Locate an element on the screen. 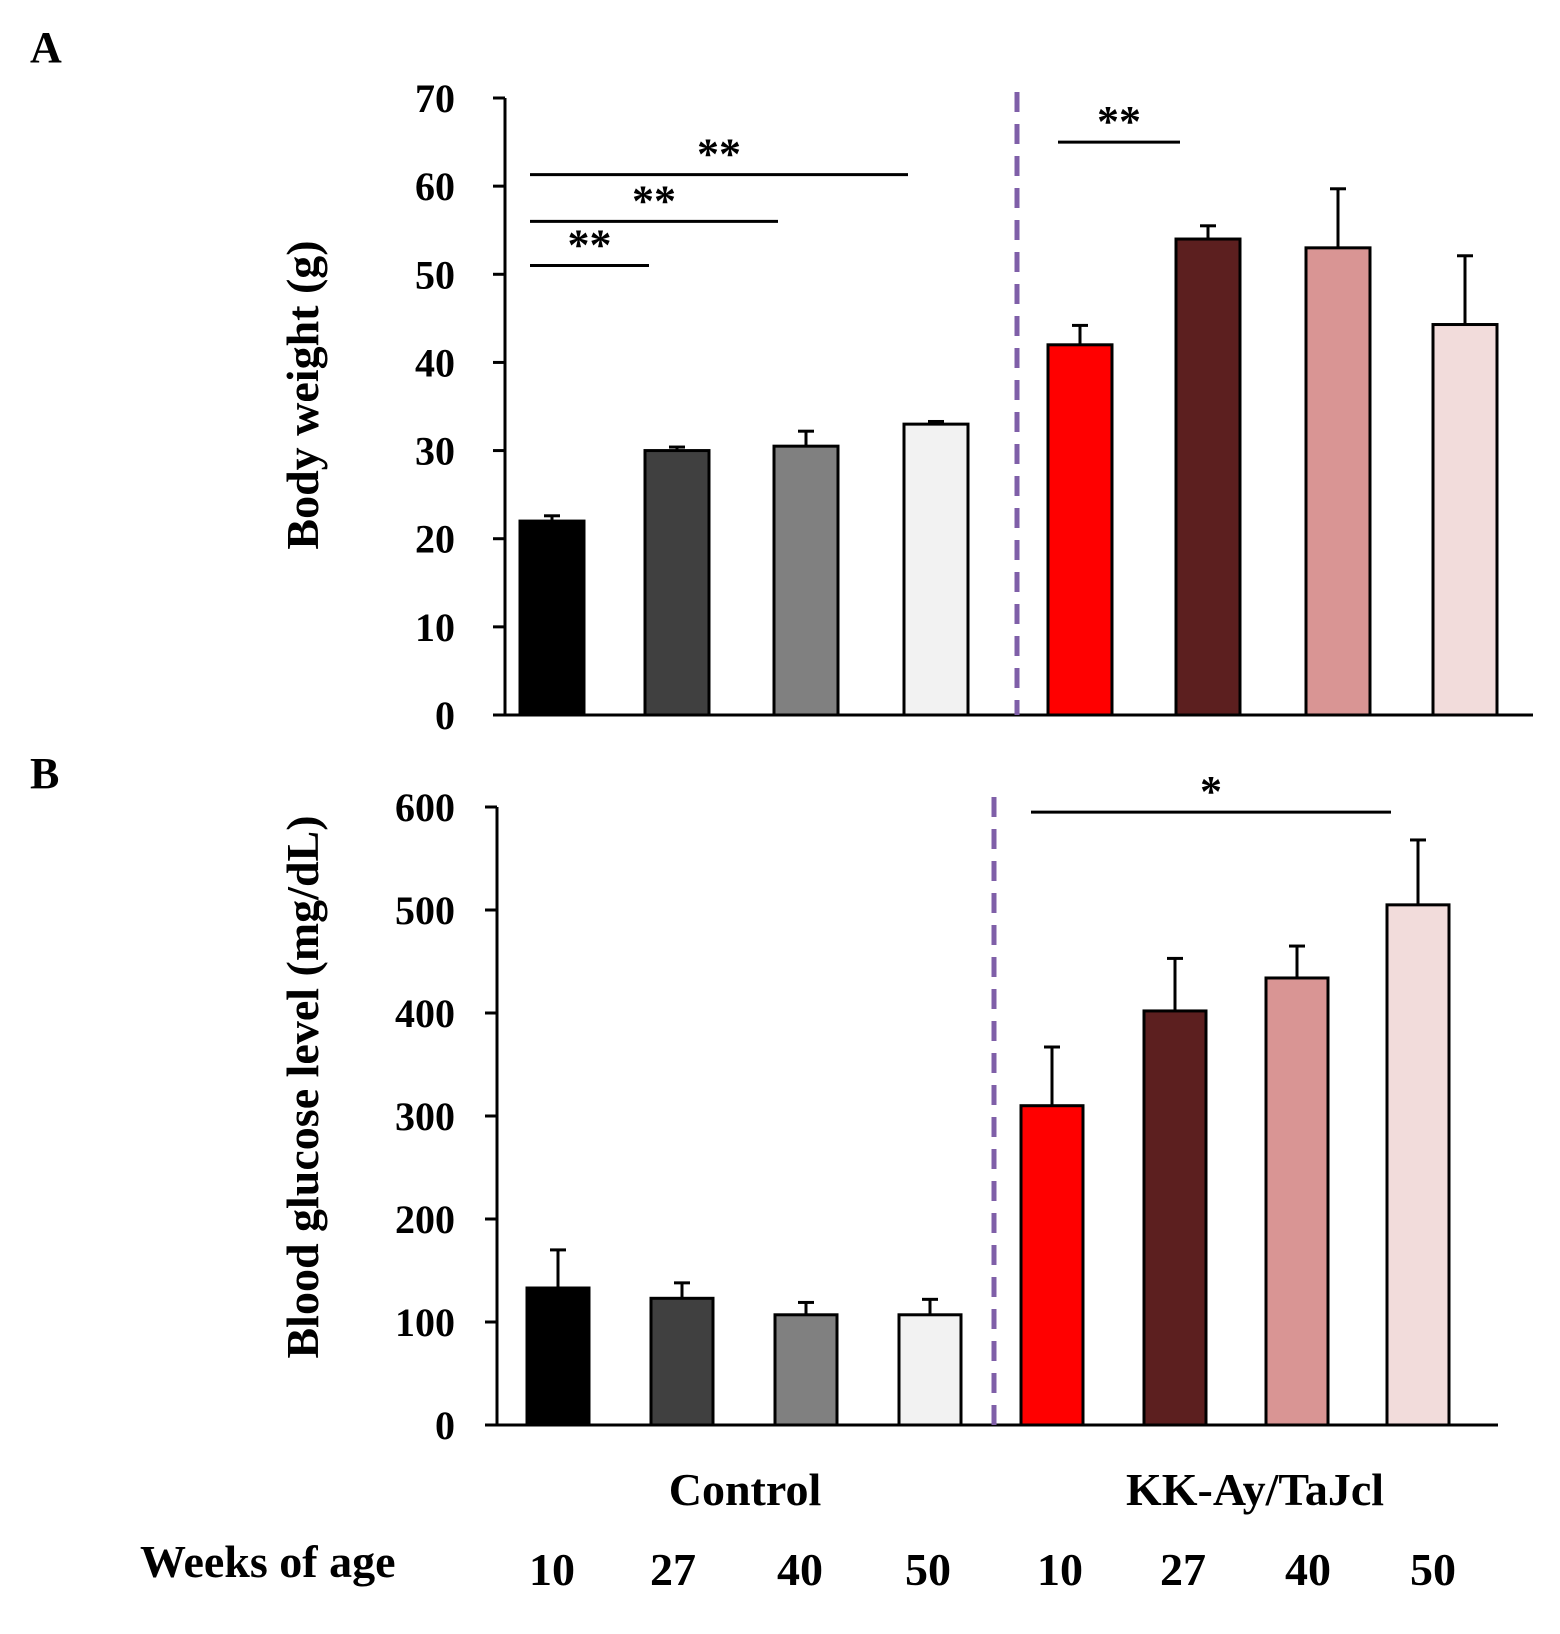 This screenshot has width=1560, height=1634. control-group-label: Control is located at coordinates (745, 1489).